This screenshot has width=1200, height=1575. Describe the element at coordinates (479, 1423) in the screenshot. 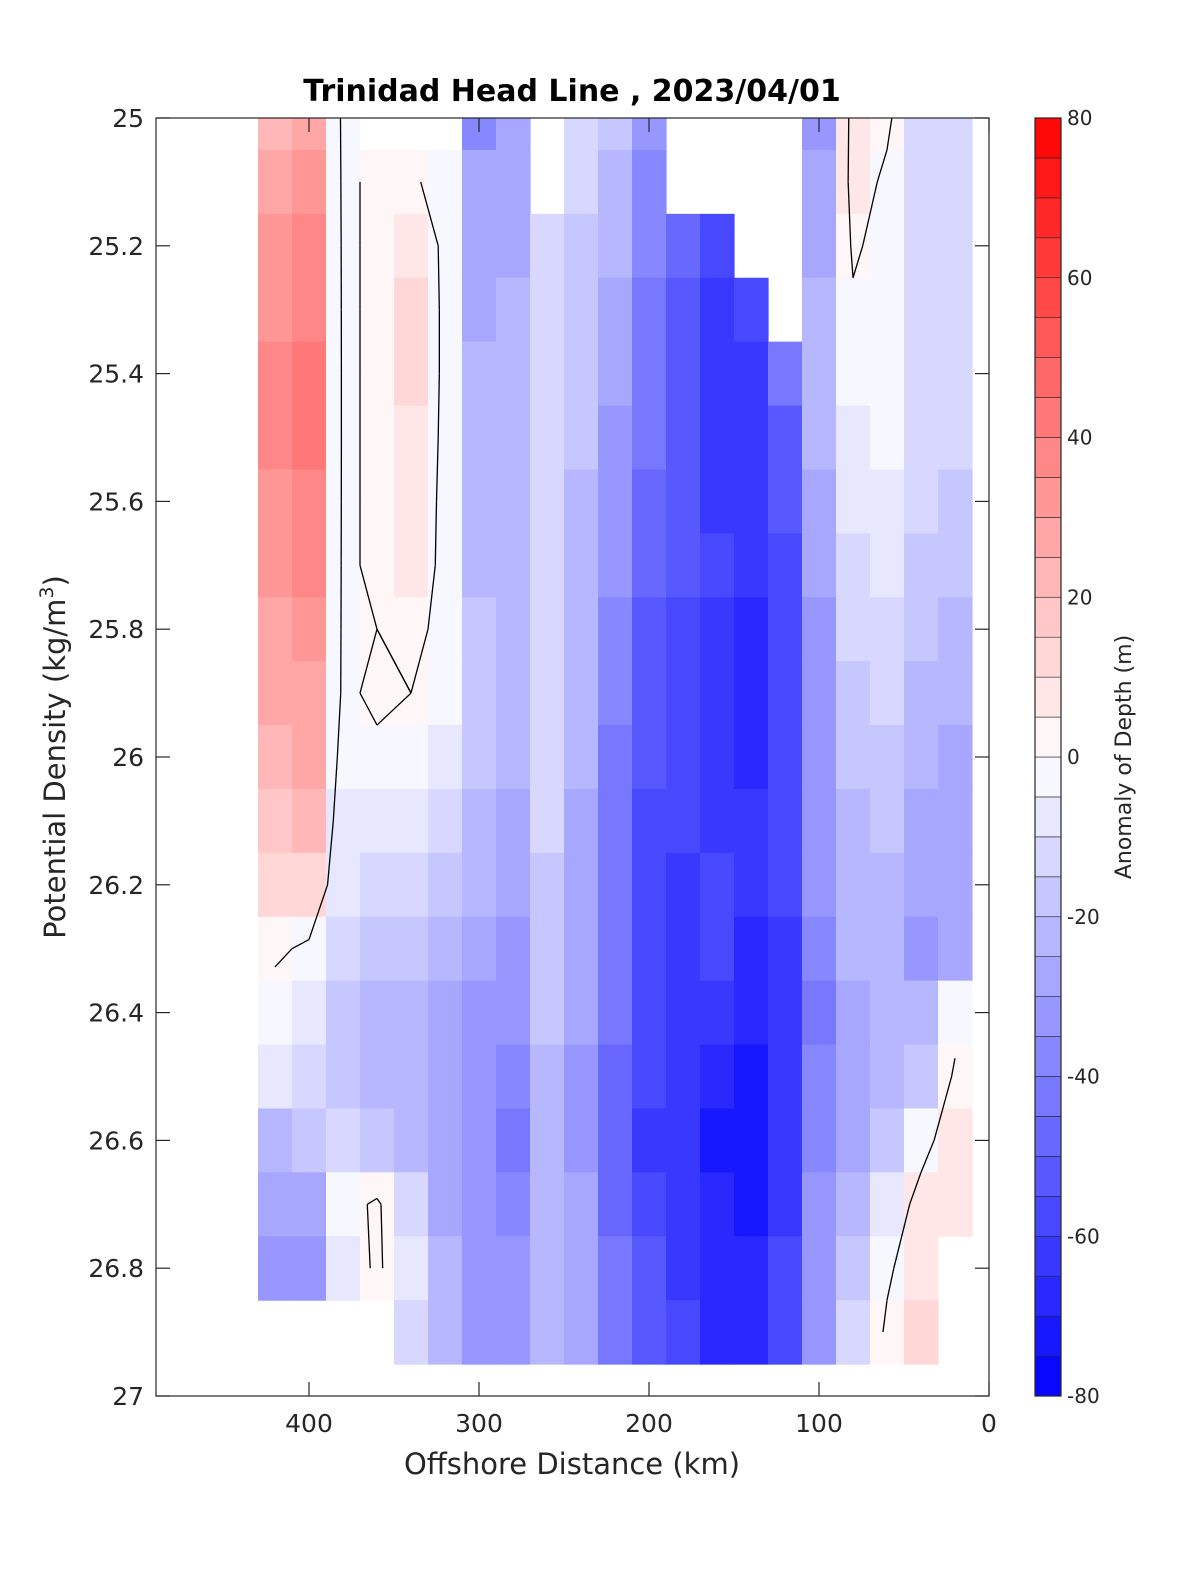

I see `x-tick-label: 300` at that location.